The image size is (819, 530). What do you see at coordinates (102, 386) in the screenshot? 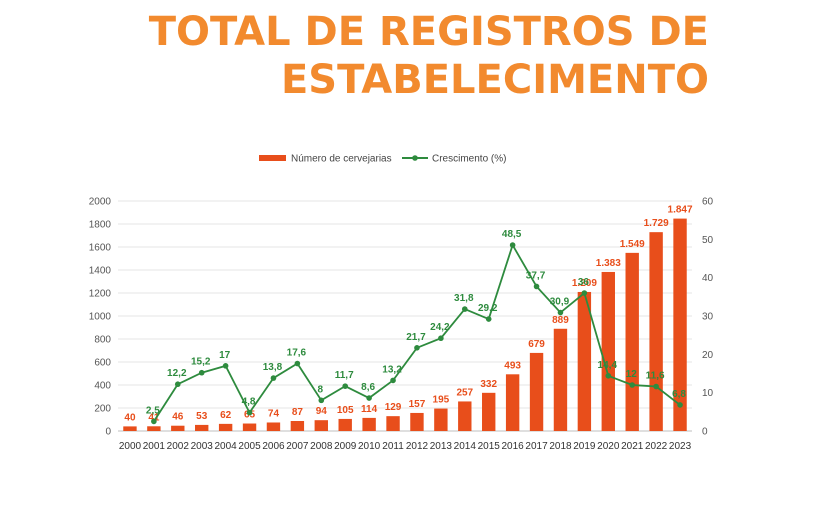
I see `y-left-tick-label: 400` at bounding box center [102, 386].